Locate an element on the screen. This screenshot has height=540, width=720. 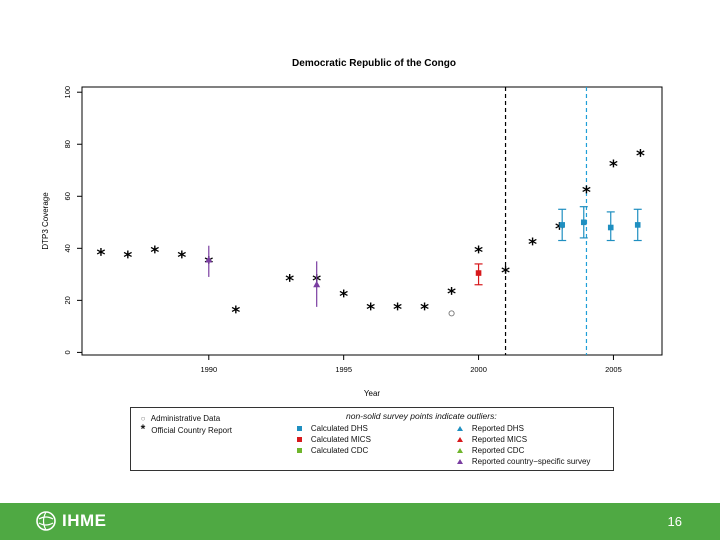
legend-label: Reported DHS is located at coordinates (497, 428).